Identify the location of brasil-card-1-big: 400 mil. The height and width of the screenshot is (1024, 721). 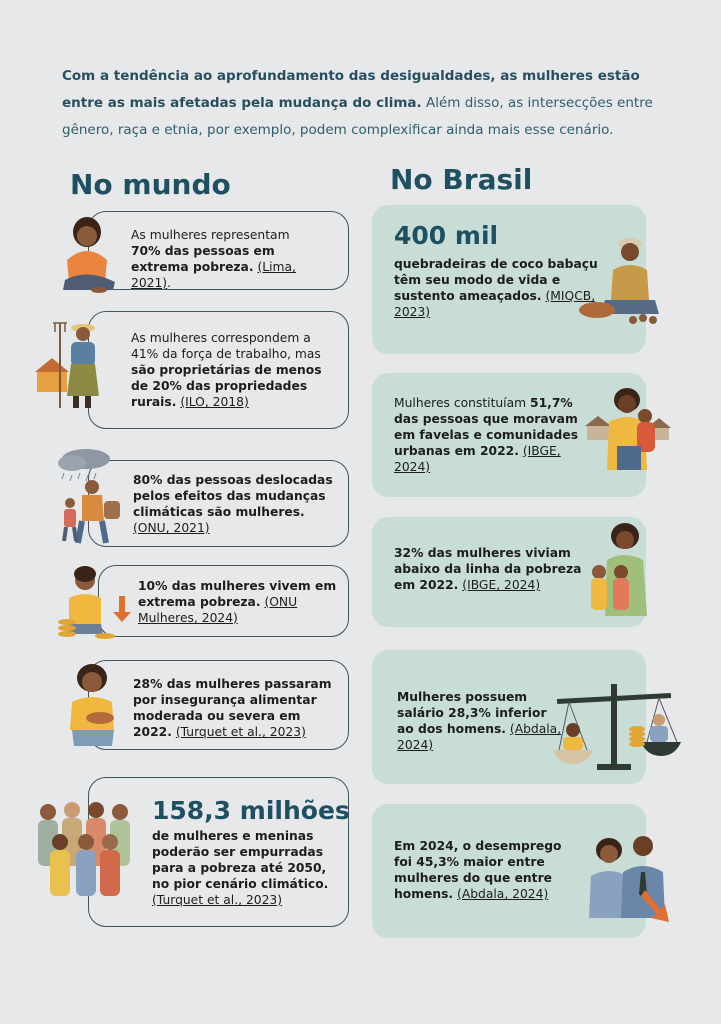
(446, 235).